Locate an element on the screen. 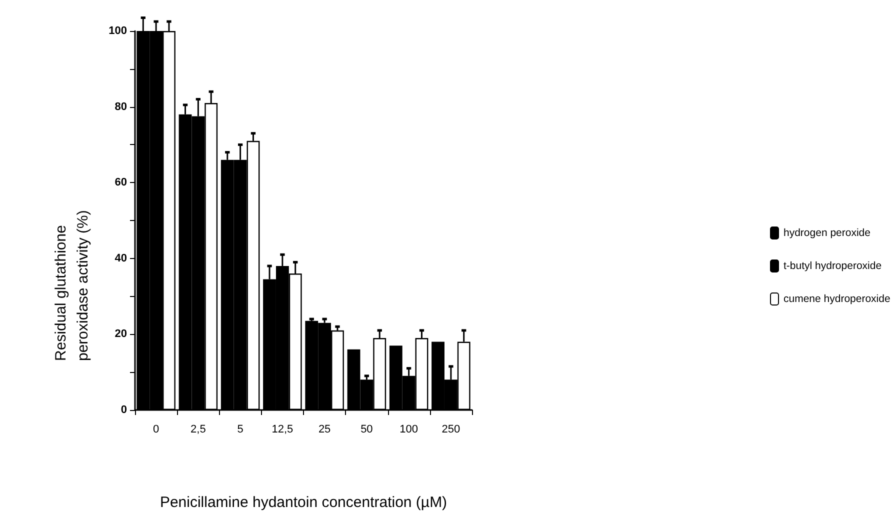  y-tick-label: 0 is located at coordinates (123, 410).